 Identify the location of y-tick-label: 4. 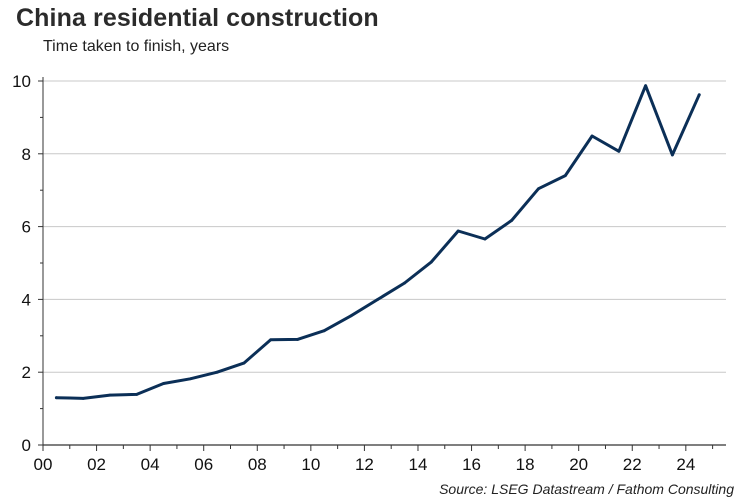
(26, 299).